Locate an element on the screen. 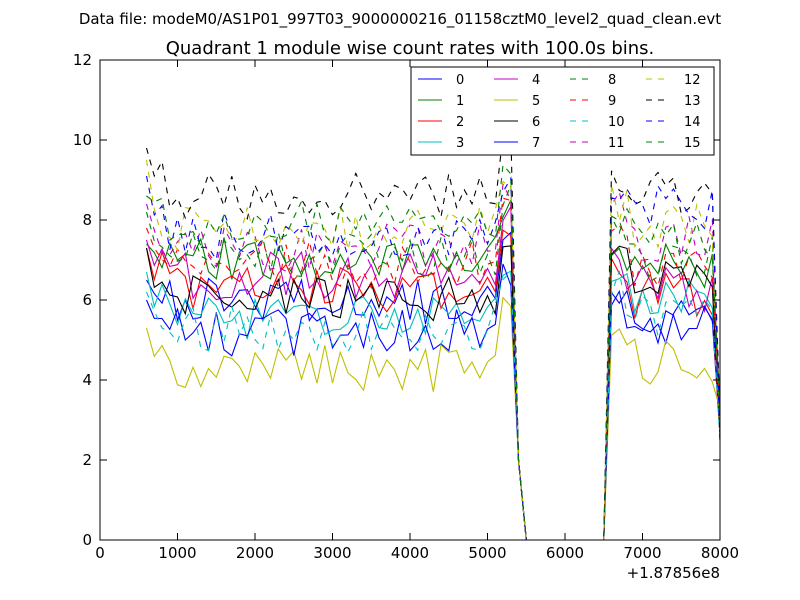  legend-label-1: 1 is located at coordinates (460, 101).